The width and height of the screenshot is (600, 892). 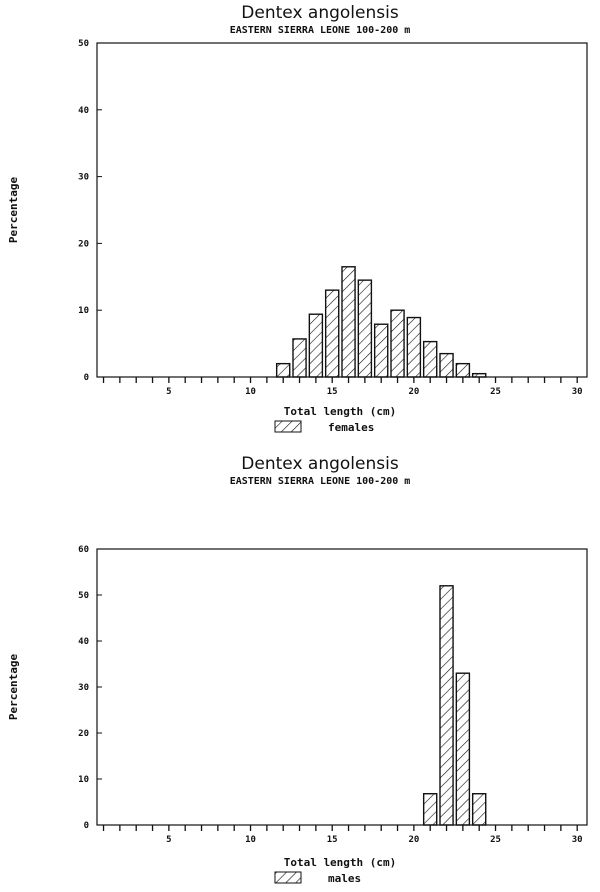 I want to click on legend-label: males, so click(x=344, y=878).